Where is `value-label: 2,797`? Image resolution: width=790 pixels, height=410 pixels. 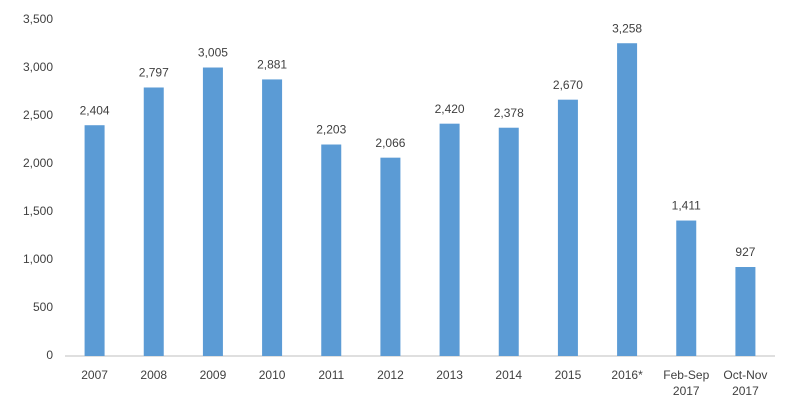
value-label: 2,797 is located at coordinates (154, 73).